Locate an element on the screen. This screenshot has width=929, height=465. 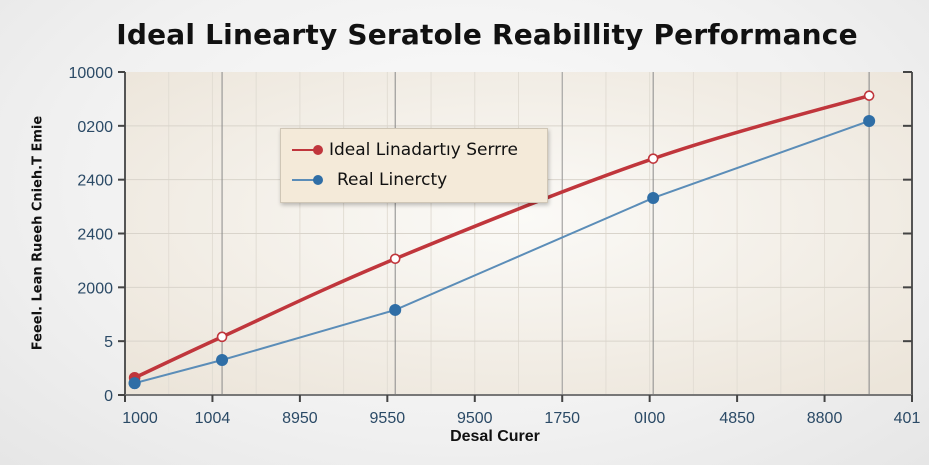
legend-item-ideal: Ideal Linadartıy Serrre is located at coordinates (399, 150).